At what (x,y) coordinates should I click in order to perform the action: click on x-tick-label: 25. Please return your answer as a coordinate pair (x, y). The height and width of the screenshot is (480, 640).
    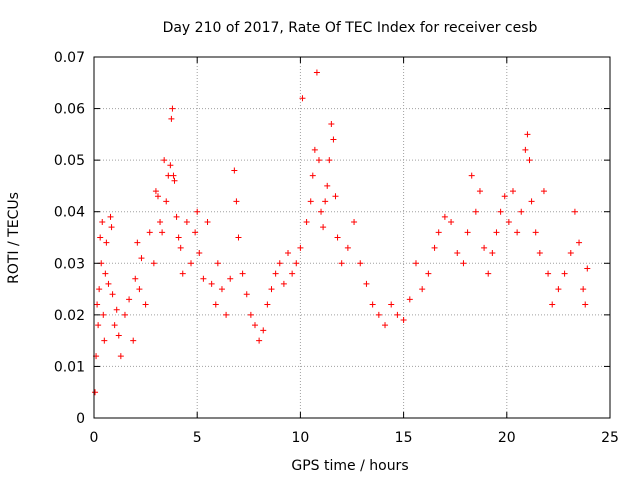
    Looking at the image, I should click on (610, 438).